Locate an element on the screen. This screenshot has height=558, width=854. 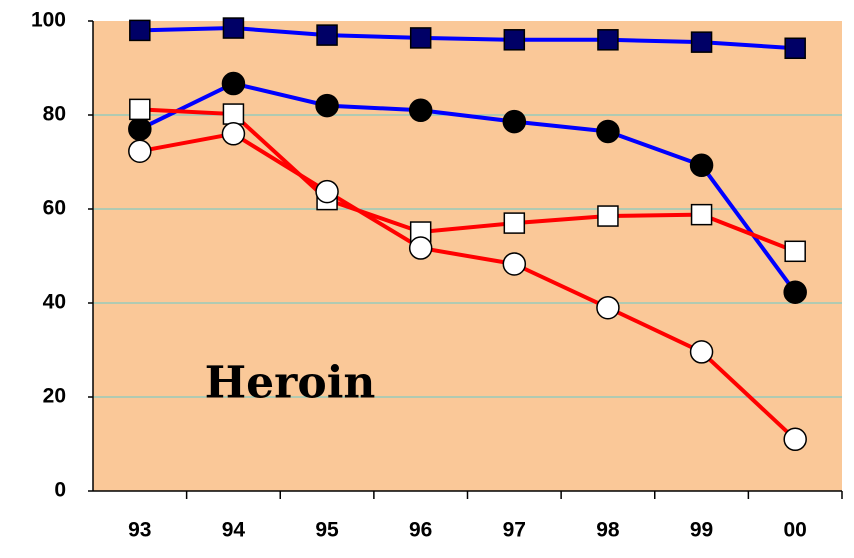
x-tick-label: 93 is located at coordinates (139, 530).